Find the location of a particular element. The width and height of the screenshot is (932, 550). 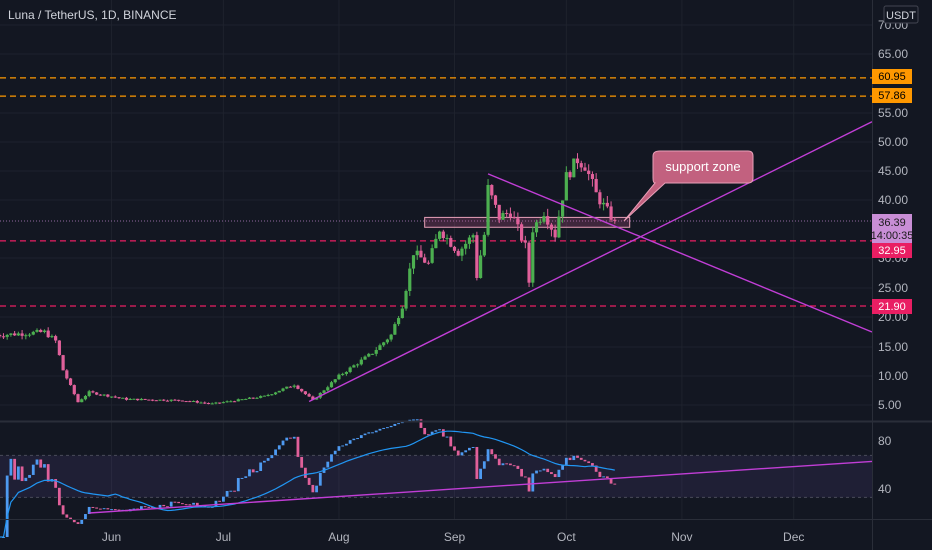

currency-button: USDT is located at coordinates (901, 14).